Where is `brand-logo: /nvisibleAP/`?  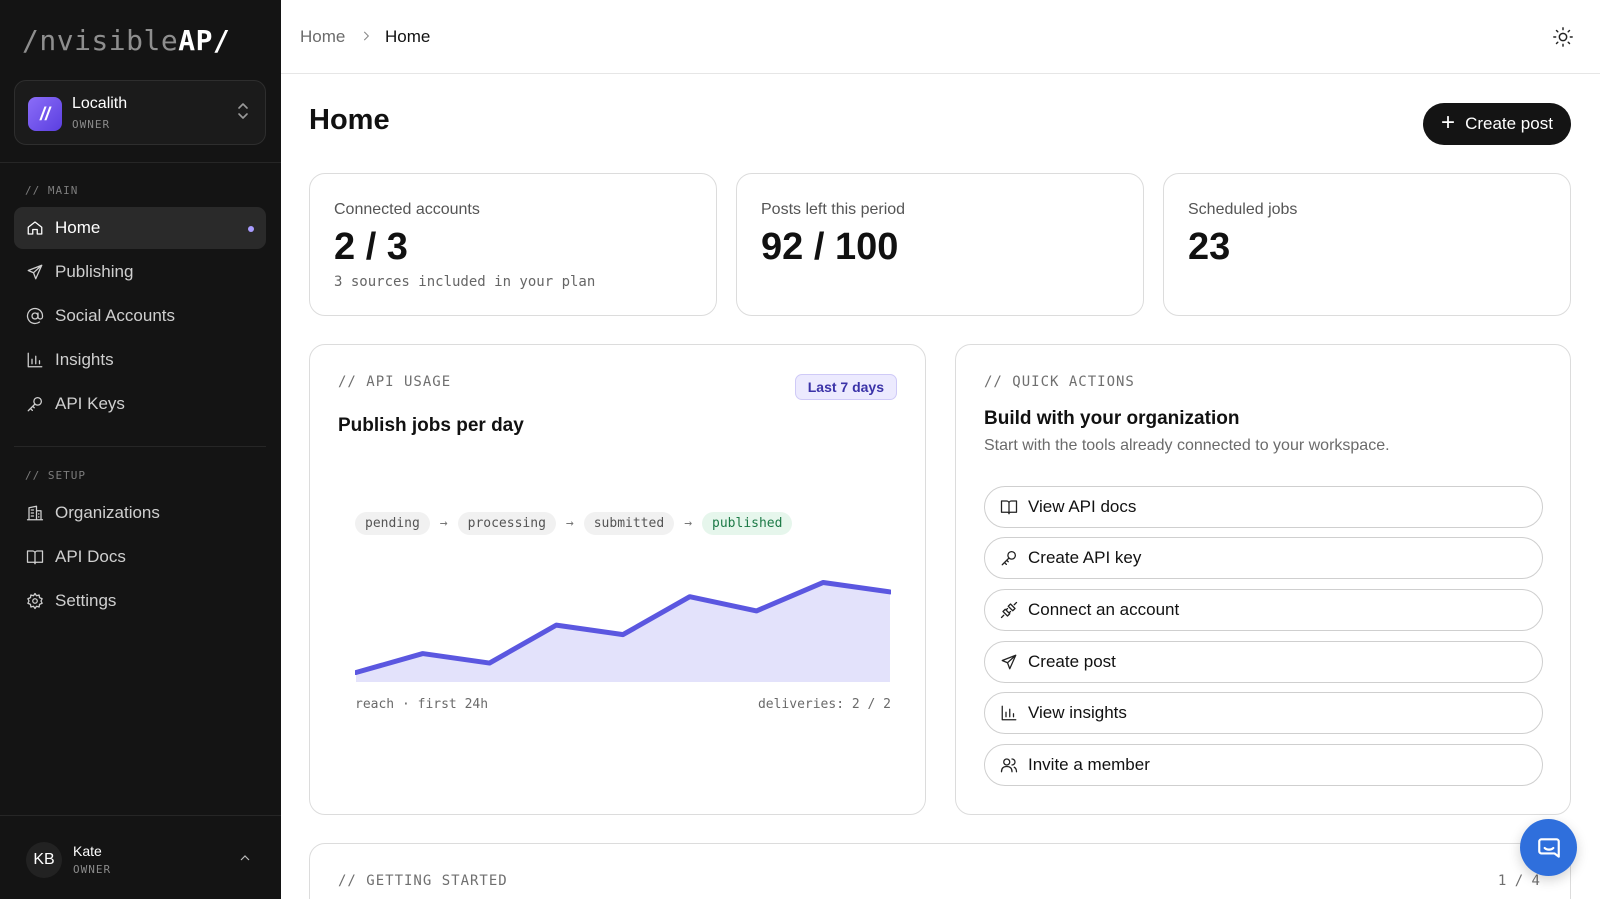 brand-logo: /nvisibleAP/ is located at coordinates (126, 40).